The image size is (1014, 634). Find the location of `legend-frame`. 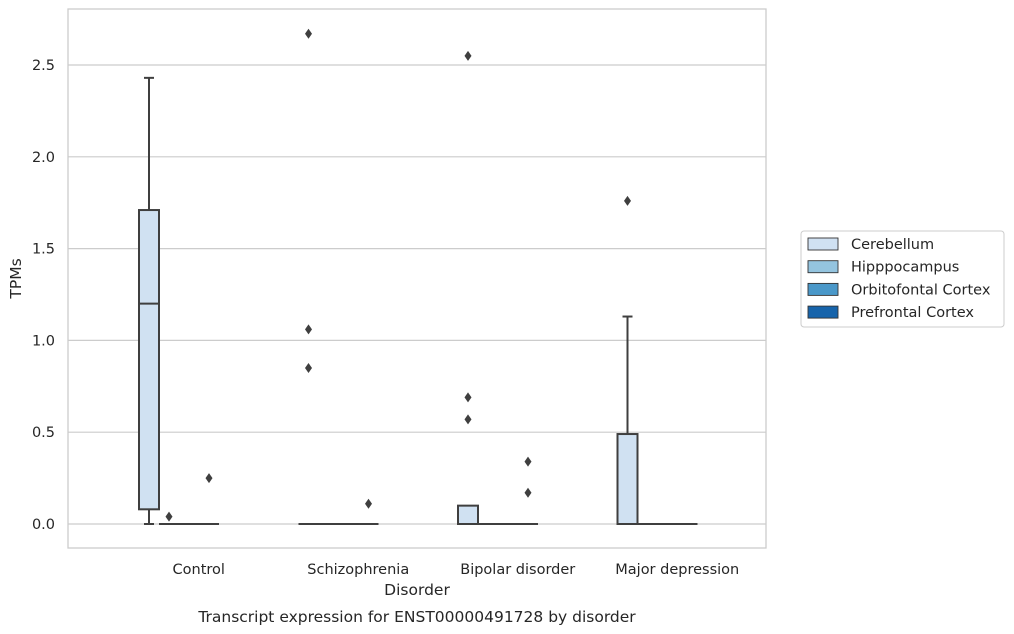

legend-frame is located at coordinates (902, 279).